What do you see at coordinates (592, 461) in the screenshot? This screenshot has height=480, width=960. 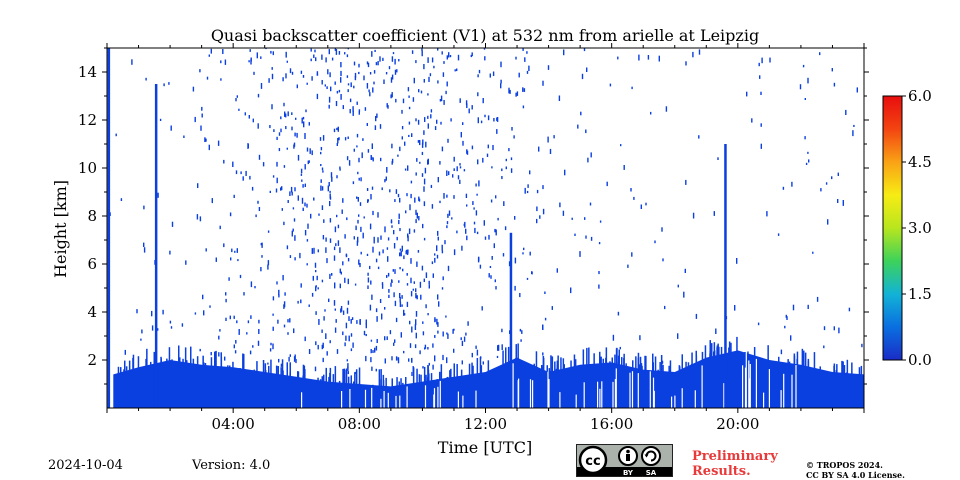 I see `svg-text: cc` at bounding box center [592, 461].